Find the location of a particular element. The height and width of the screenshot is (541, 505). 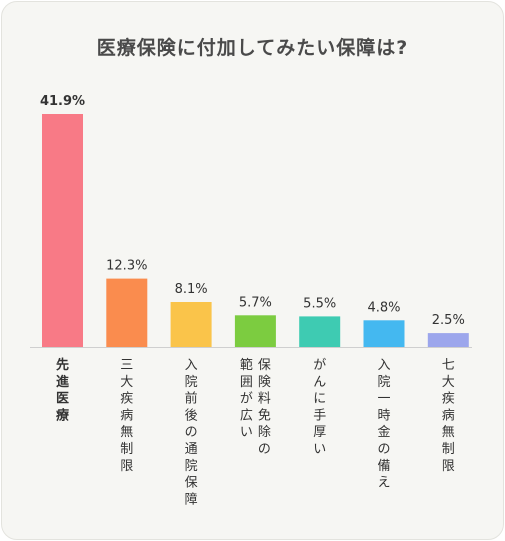

svg-text: 広 is located at coordinates (246, 415).